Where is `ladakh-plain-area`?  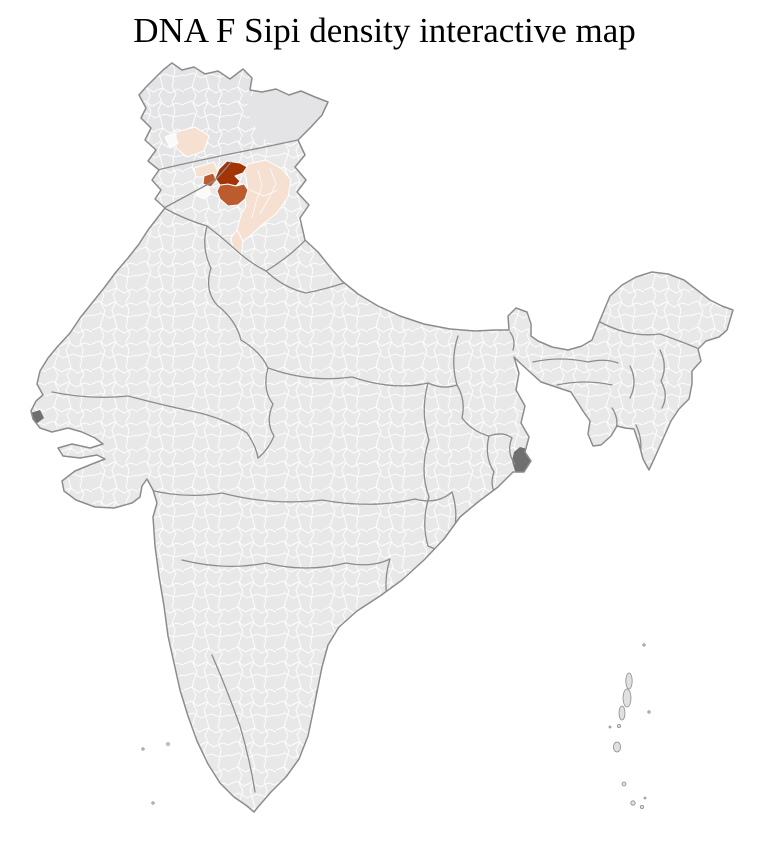
ladakh-plain-area is located at coordinates (286, 117).